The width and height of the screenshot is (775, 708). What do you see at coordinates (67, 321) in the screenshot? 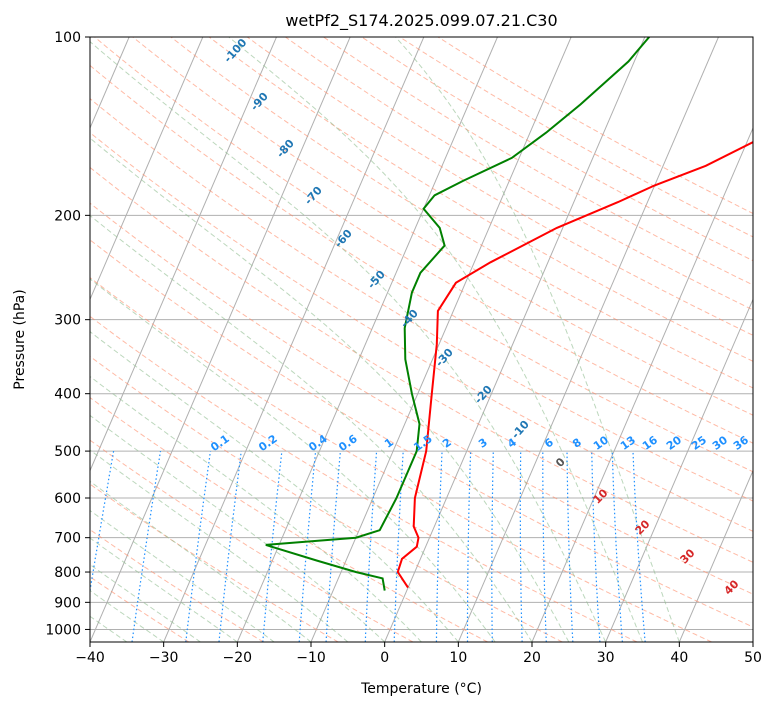
I see `y-tick-label: 300` at bounding box center [67, 321].